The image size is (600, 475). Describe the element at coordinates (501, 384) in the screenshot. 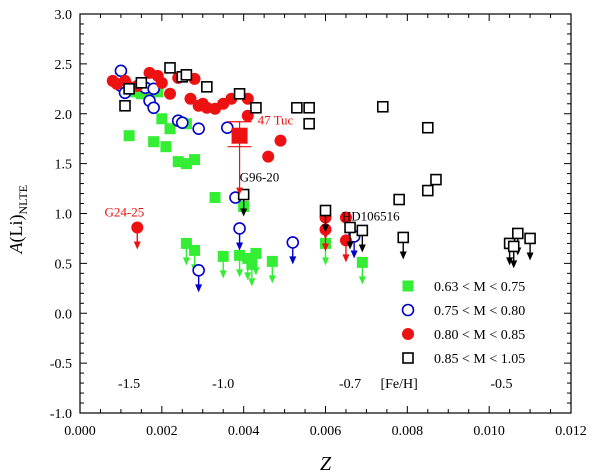

I see `feh-tick-label: -0.5` at that location.